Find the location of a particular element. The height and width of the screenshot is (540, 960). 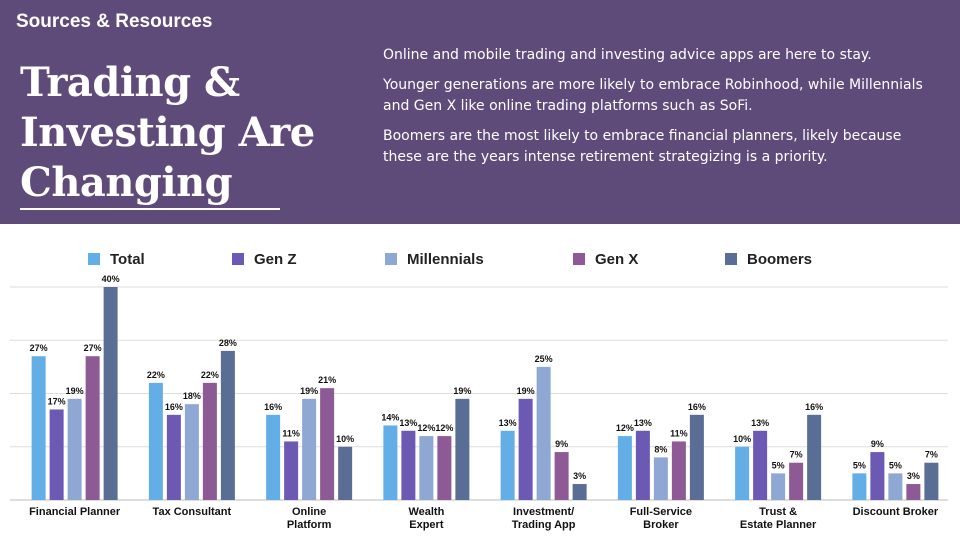

data-label: 25% is located at coordinates (544, 359).